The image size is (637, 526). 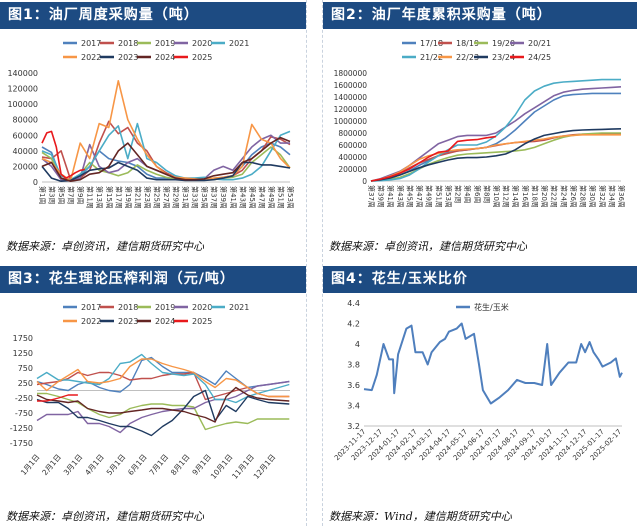 What do you see at coordinates (233, 197) in the screenshot?
I see `x-tick-label: 第41周` at bounding box center [233, 197].